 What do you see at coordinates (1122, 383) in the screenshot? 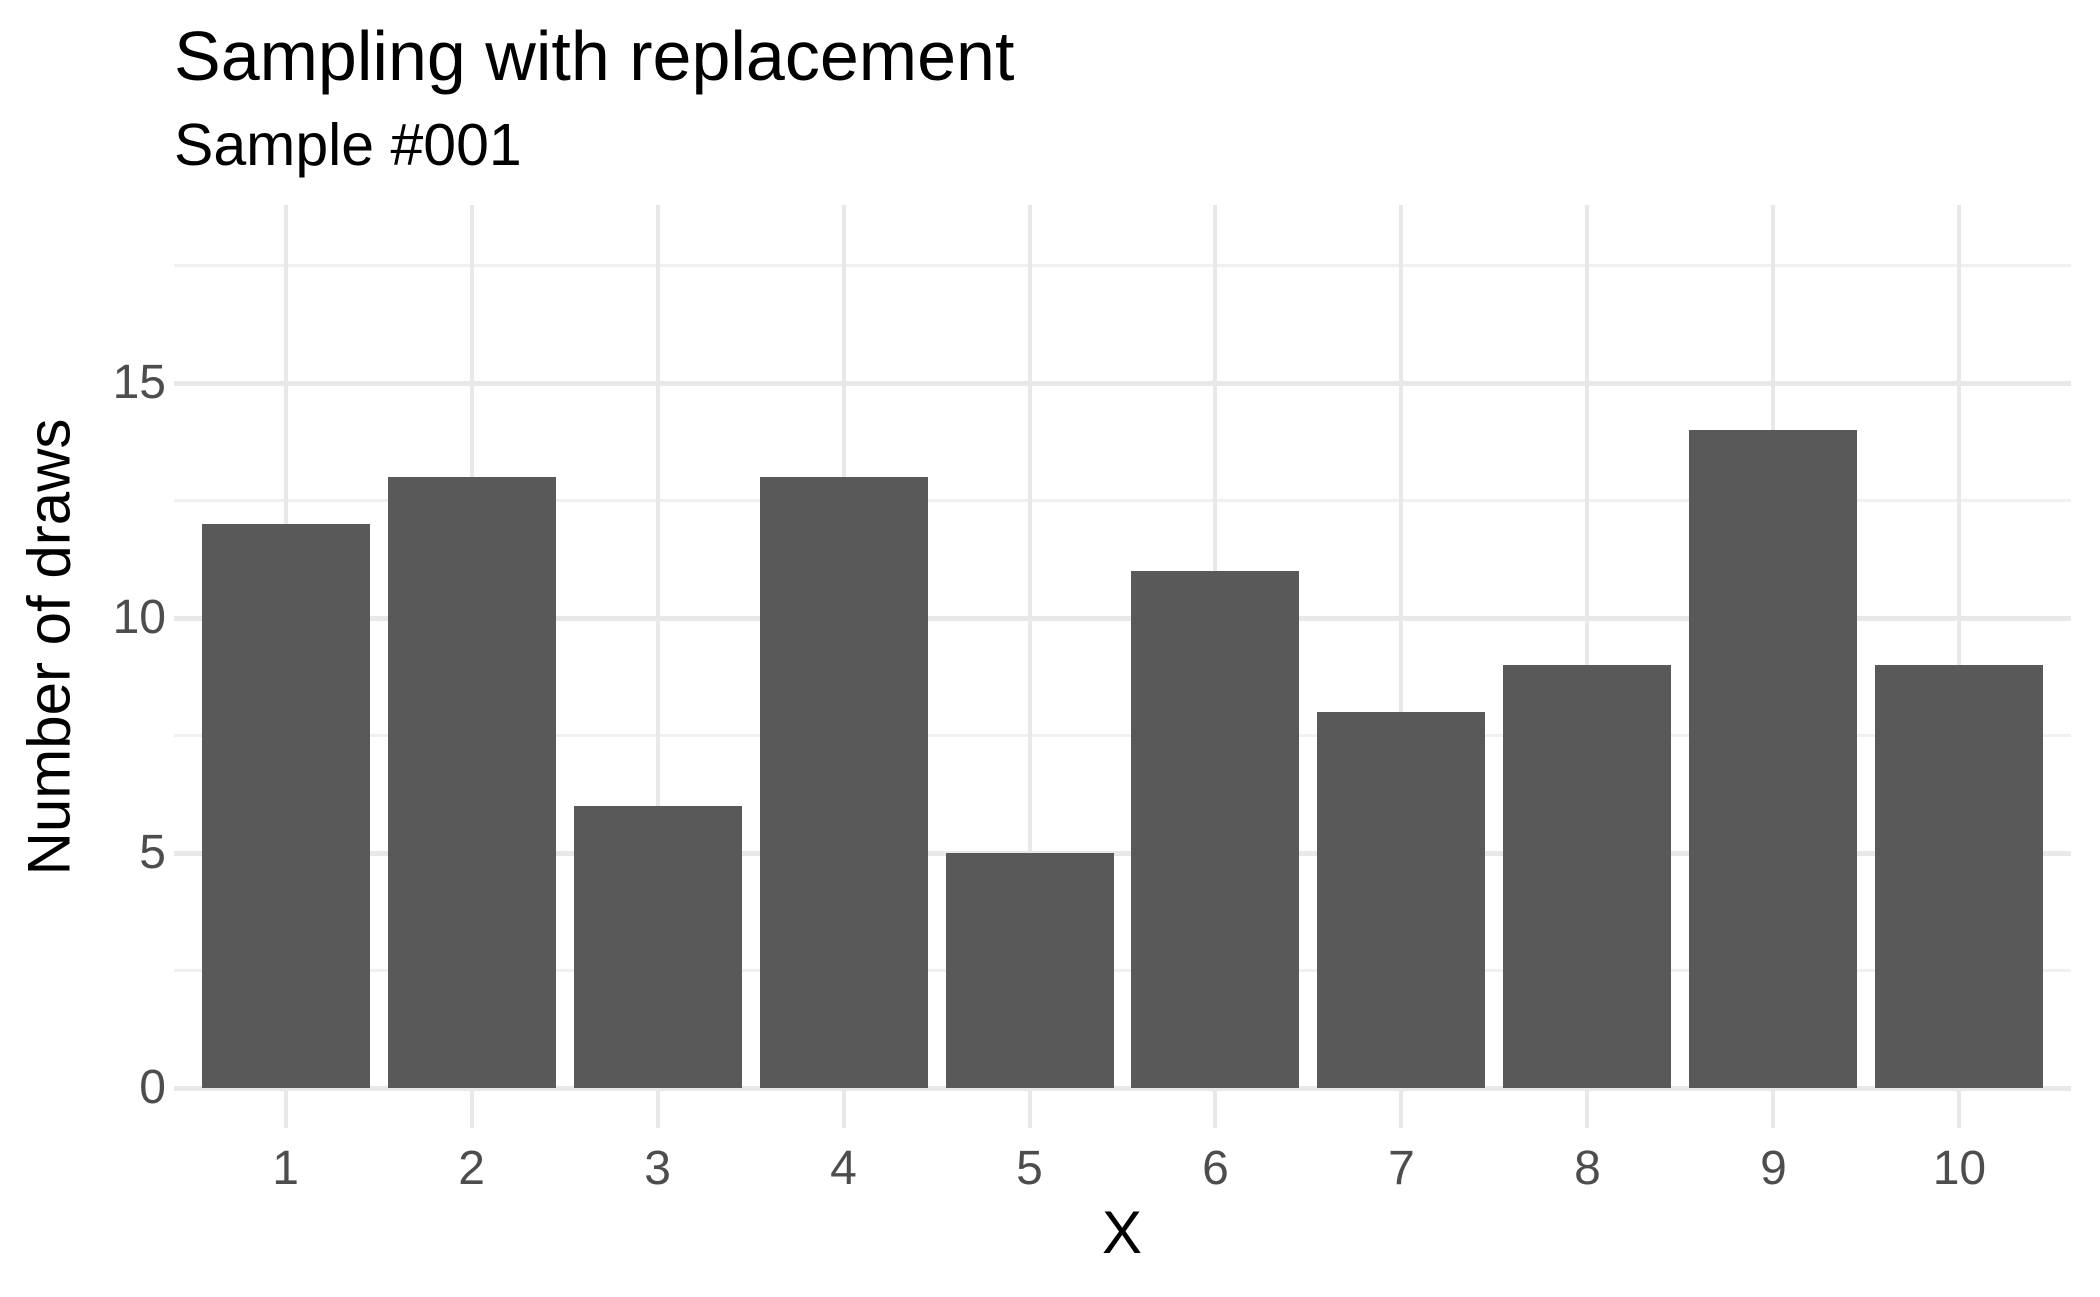
I see `gridline-major-y15` at bounding box center [1122, 383].